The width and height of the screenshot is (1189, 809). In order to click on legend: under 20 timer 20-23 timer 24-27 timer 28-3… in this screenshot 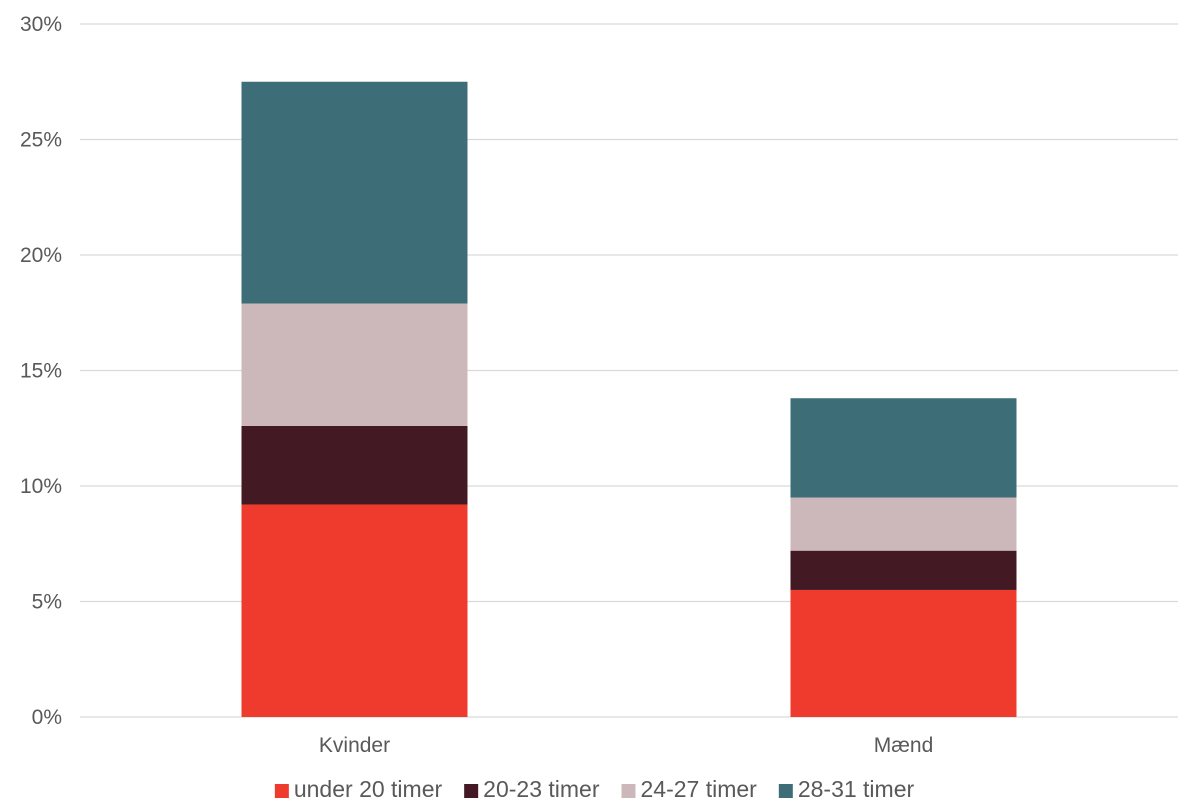, I will do `click(595, 789)`.